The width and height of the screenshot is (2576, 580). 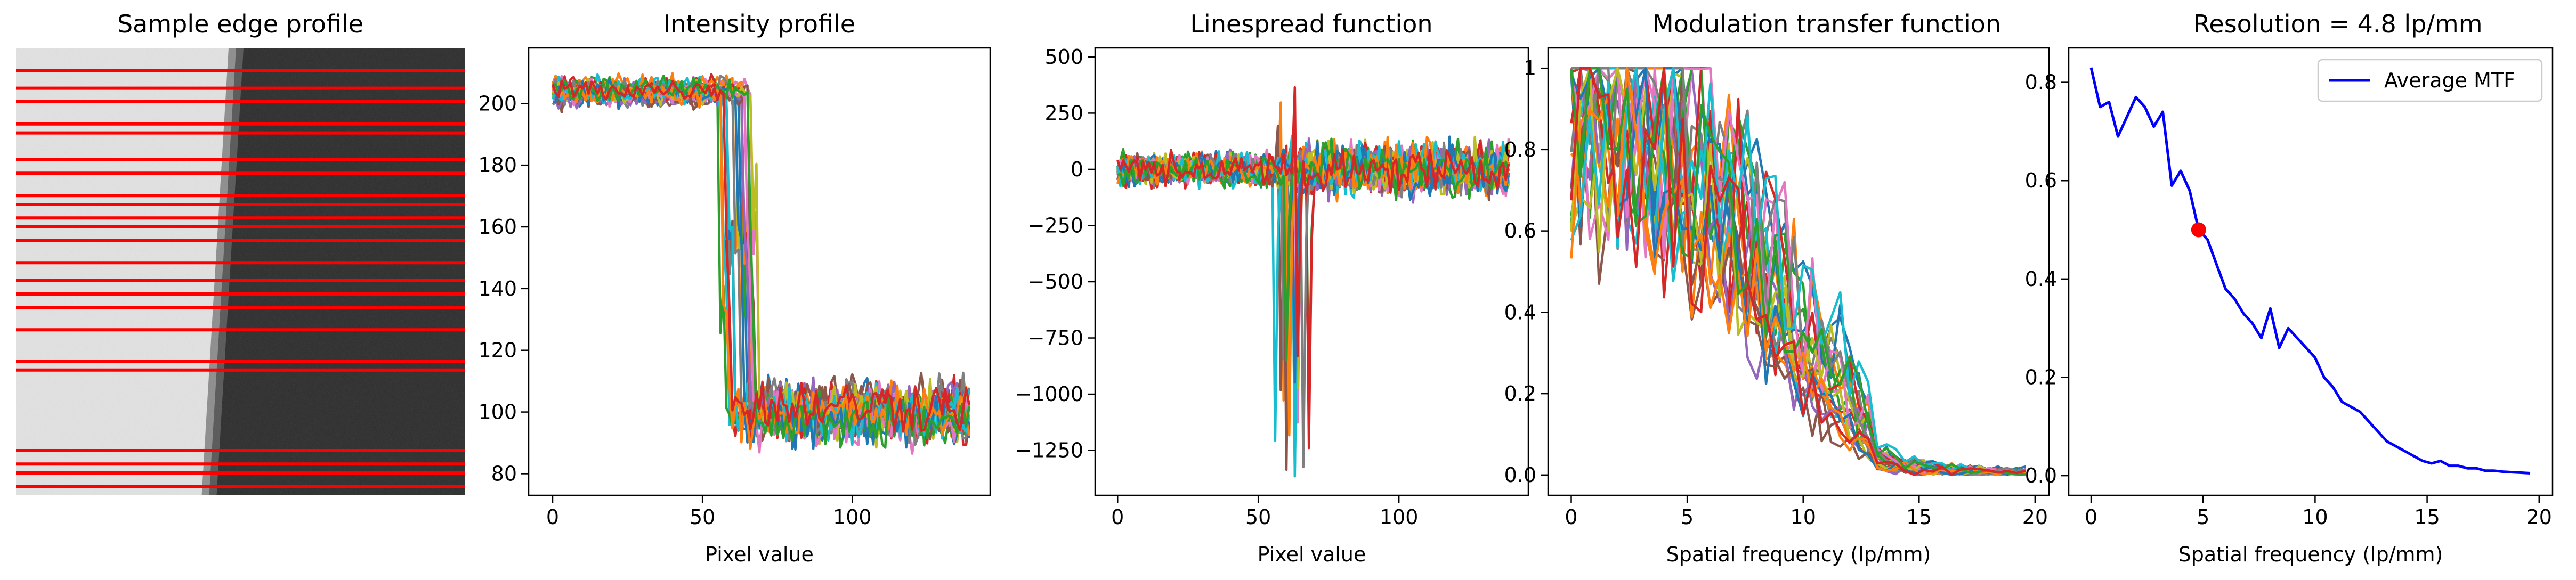 What do you see at coordinates (1055, 281) in the screenshot?
I see `y-tick-label: −500` at bounding box center [1055, 281].